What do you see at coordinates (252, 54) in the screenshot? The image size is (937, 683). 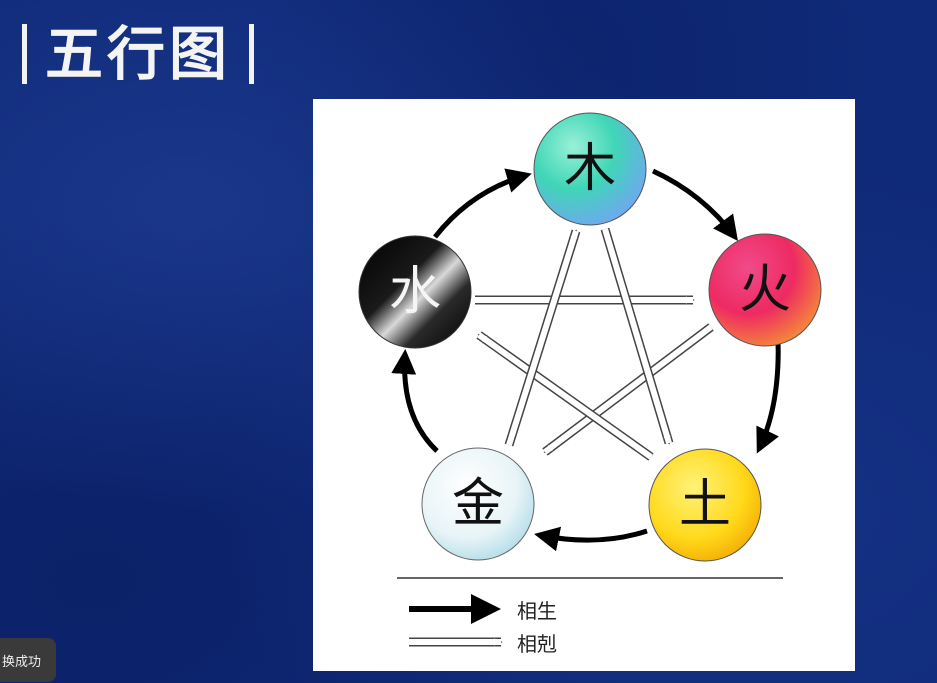 I see `title-bar-right` at bounding box center [252, 54].